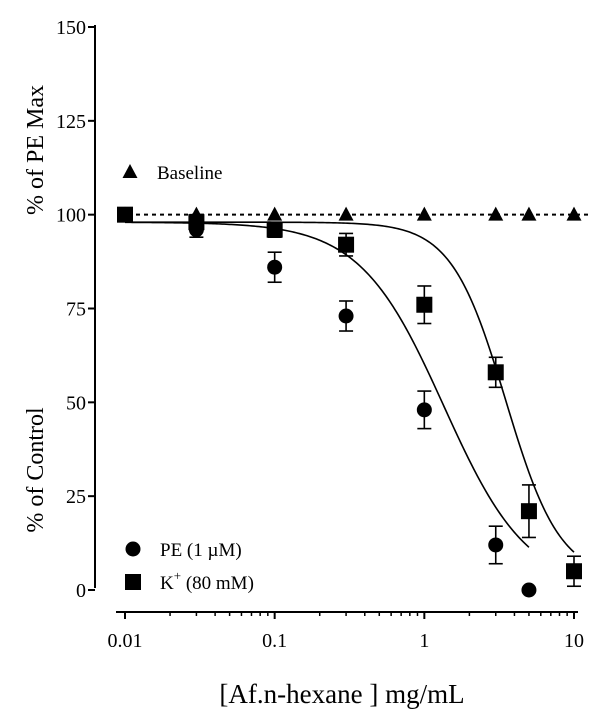 The height and width of the screenshot is (721, 589). What do you see at coordinates (36, 150) in the screenshot?
I see `y-axis-label-upper: % of PE Max` at bounding box center [36, 150].